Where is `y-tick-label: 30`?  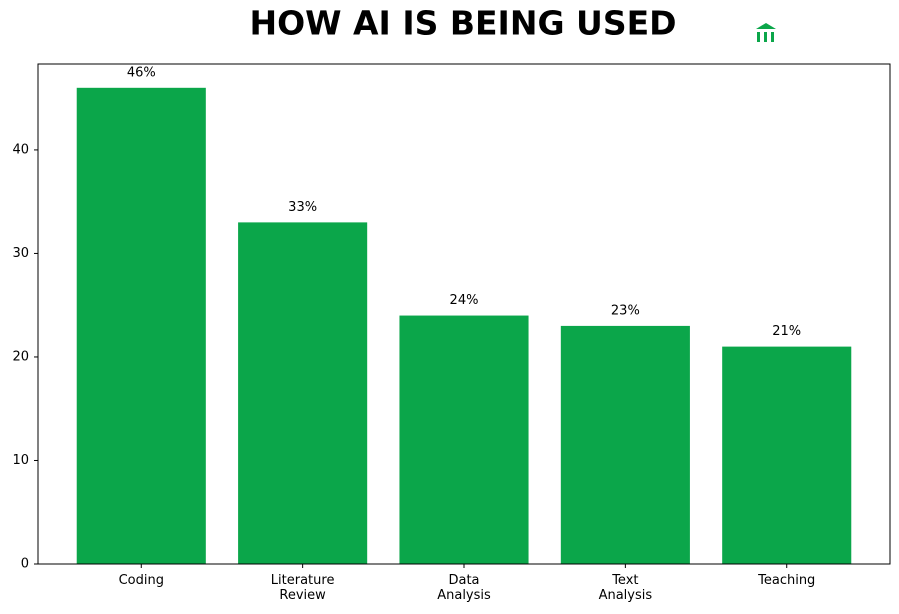
y-tick-label: 30 is located at coordinates (20, 253).